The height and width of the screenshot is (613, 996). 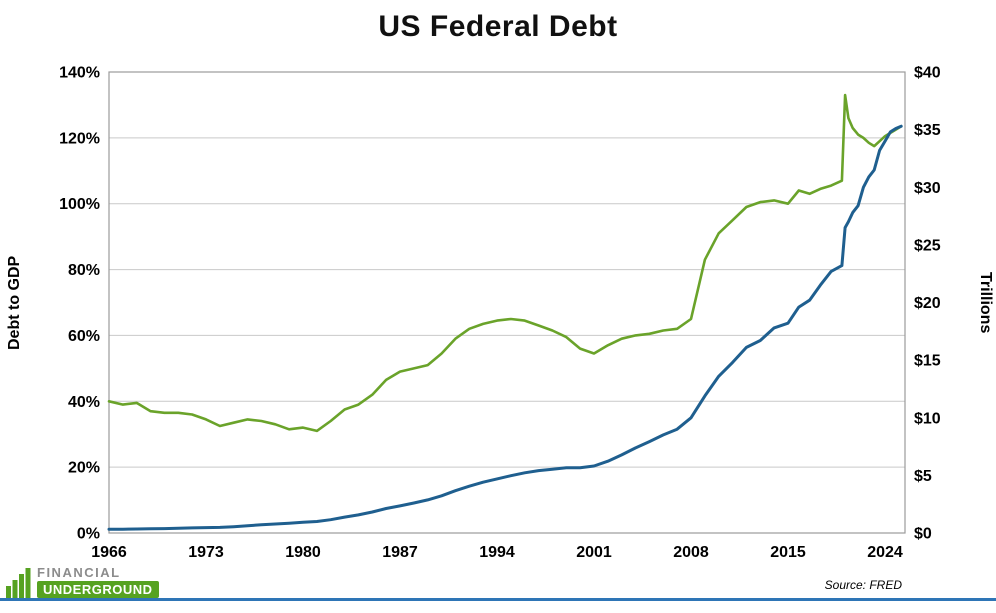 What do you see at coordinates (98, 589) in the screenshot?
I see `logo-line2: UNDERGROUND` at bounding box center [98, 589].